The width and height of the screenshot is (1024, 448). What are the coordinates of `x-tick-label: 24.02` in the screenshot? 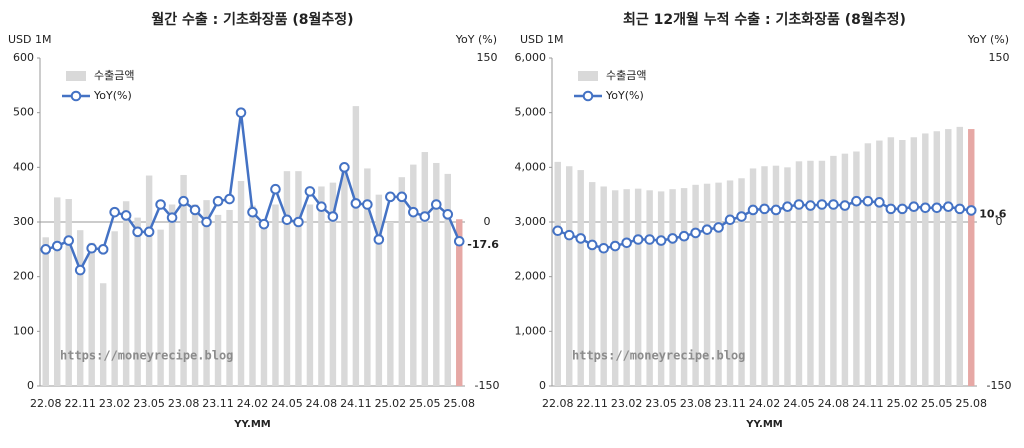 It's located at (253, 403).